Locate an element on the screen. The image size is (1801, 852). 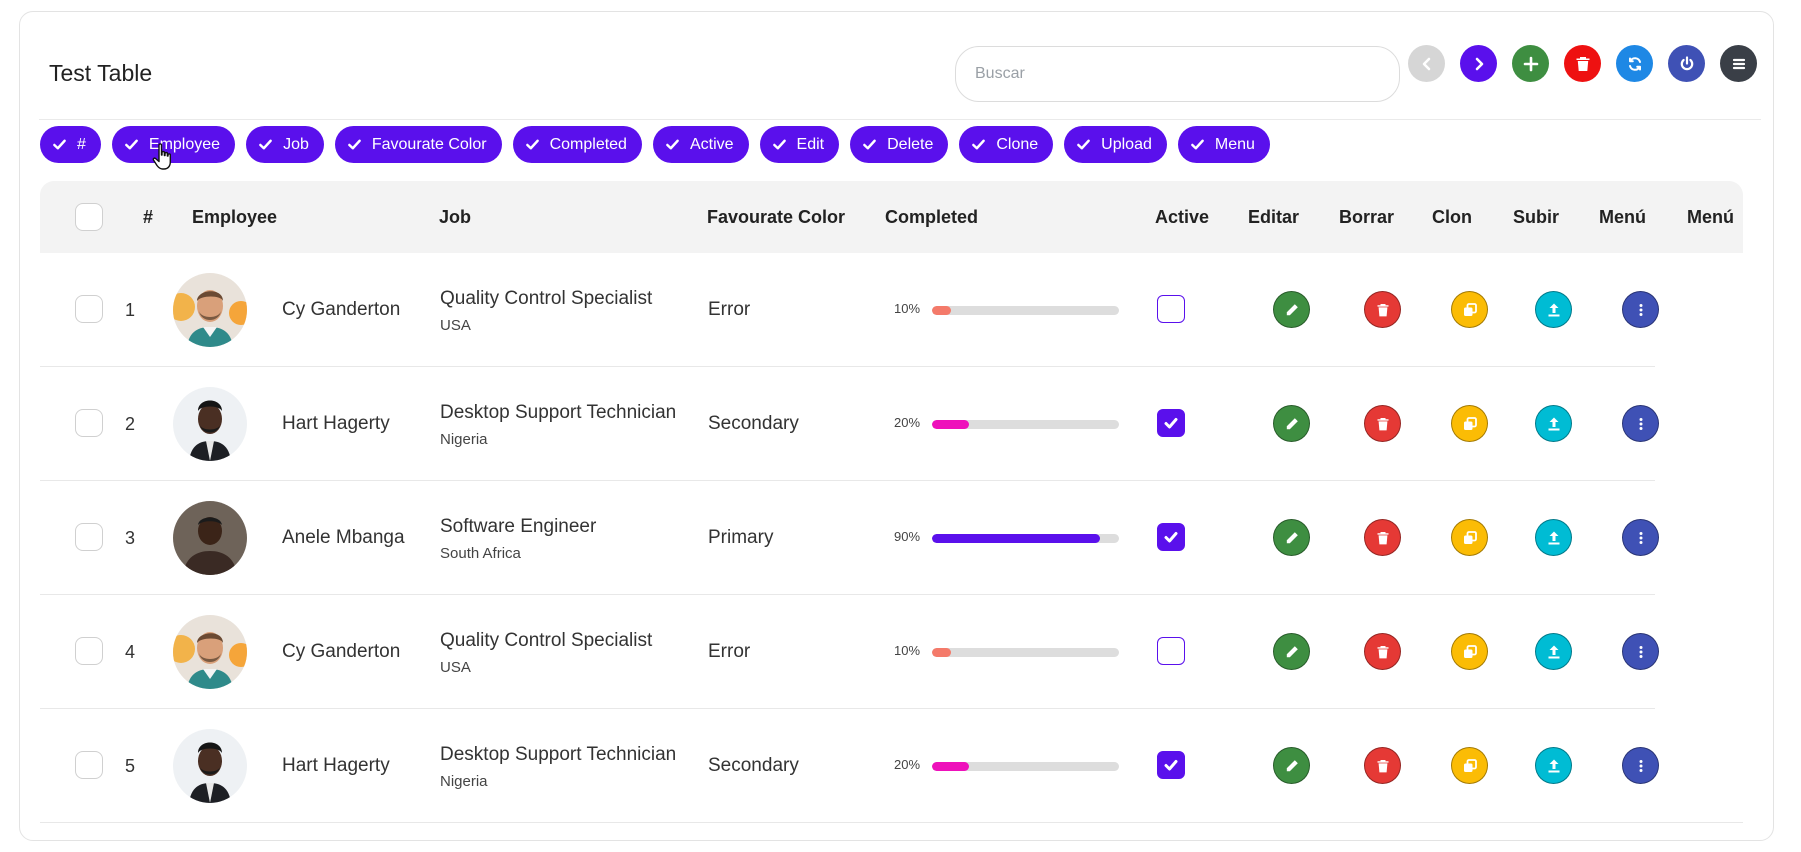
power-button is located at coordinates (1686, 63).